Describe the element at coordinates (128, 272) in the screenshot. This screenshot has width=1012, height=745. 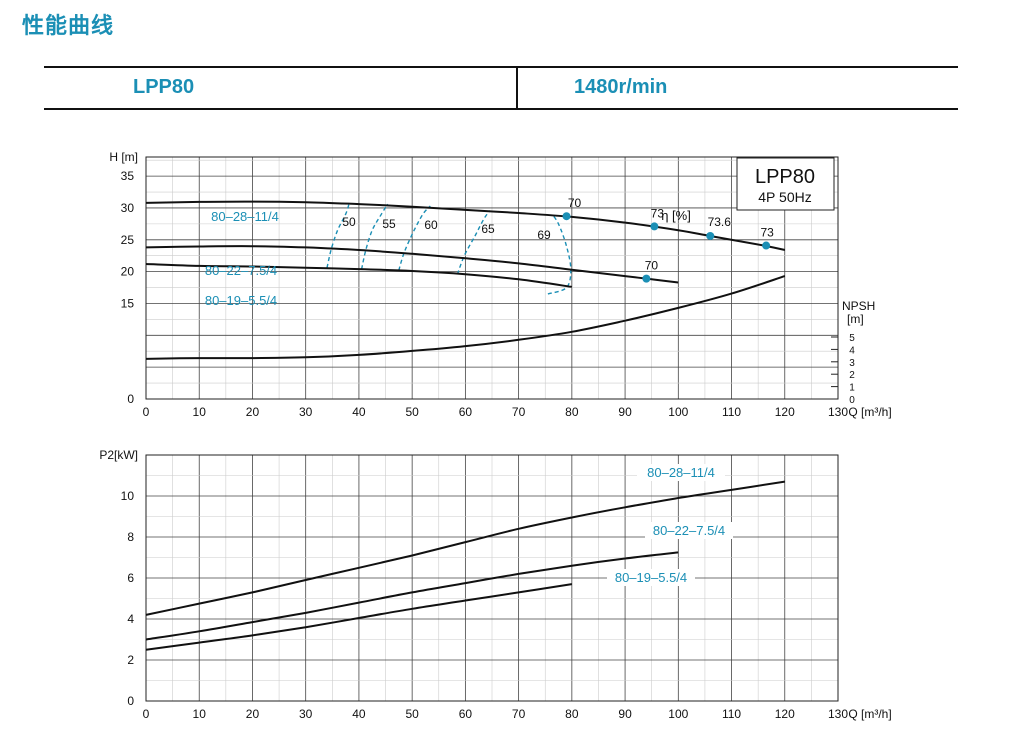
I see `head-chart-y-tick-label: 20` at that location.